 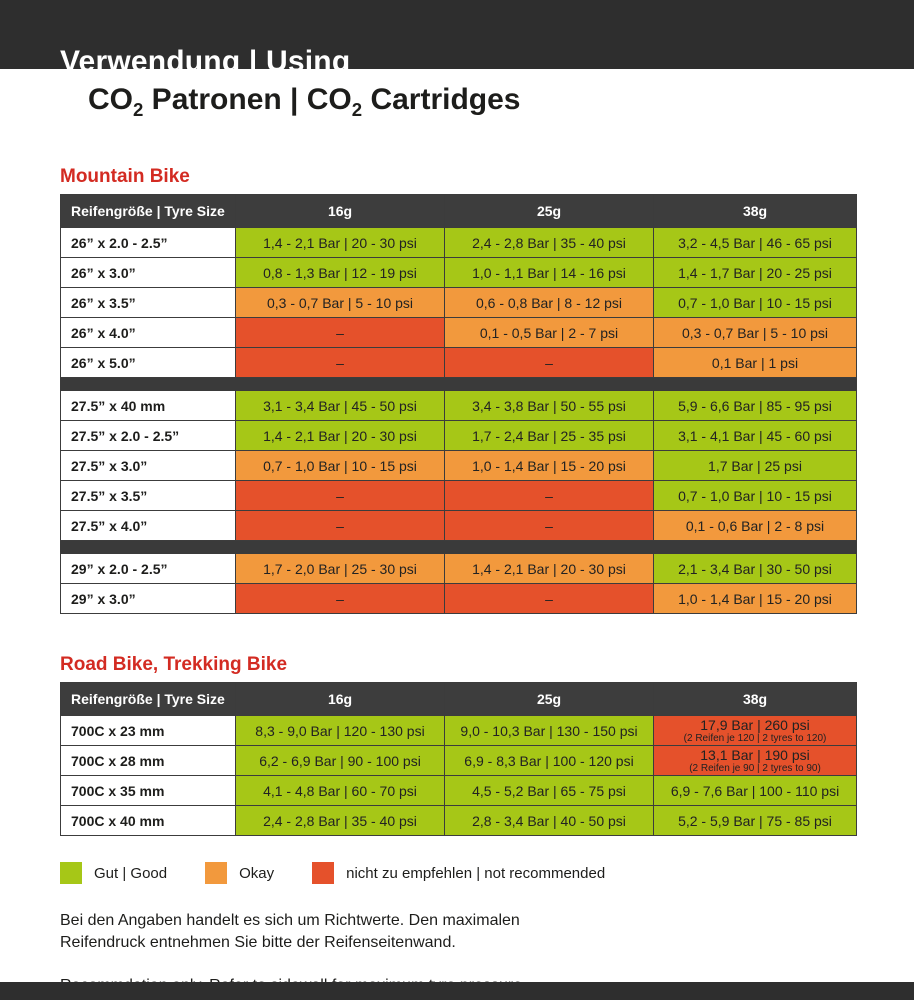 I want to click on pressure-value: 8,3 - 9,0 Bar | 120 - 130 psi, so click(x=340, y=730).